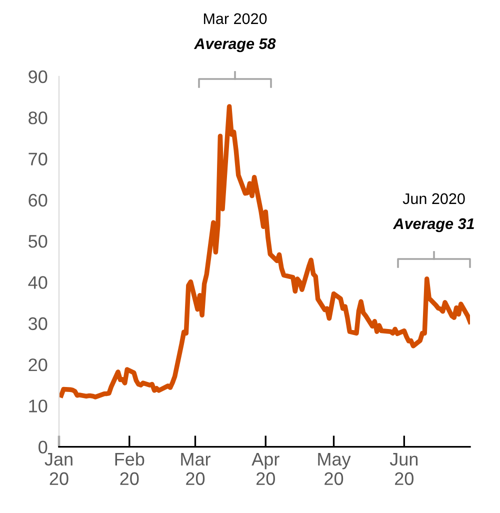 Image resolution: width=500 pixels, height=513 pixels. What do you see at coordinates (38, 159) in the screenshot?
I see `y-tick-label: 70` at bounding box center [38, 159].